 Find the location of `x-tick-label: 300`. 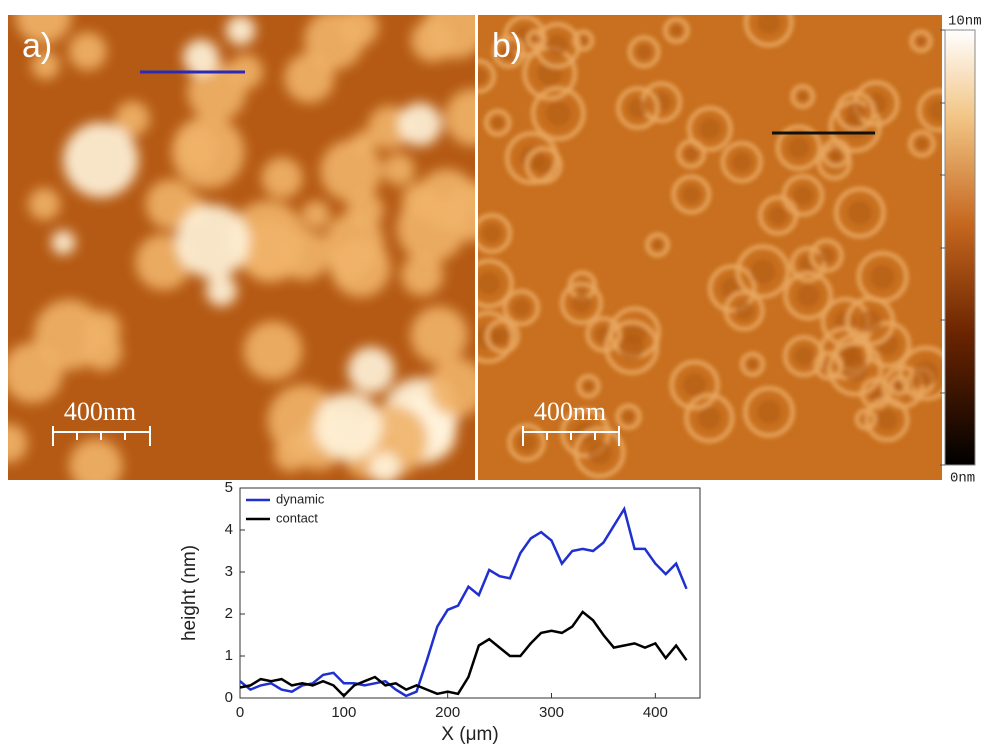

x-tick-label: 300 is located at coordinates (551, 712).